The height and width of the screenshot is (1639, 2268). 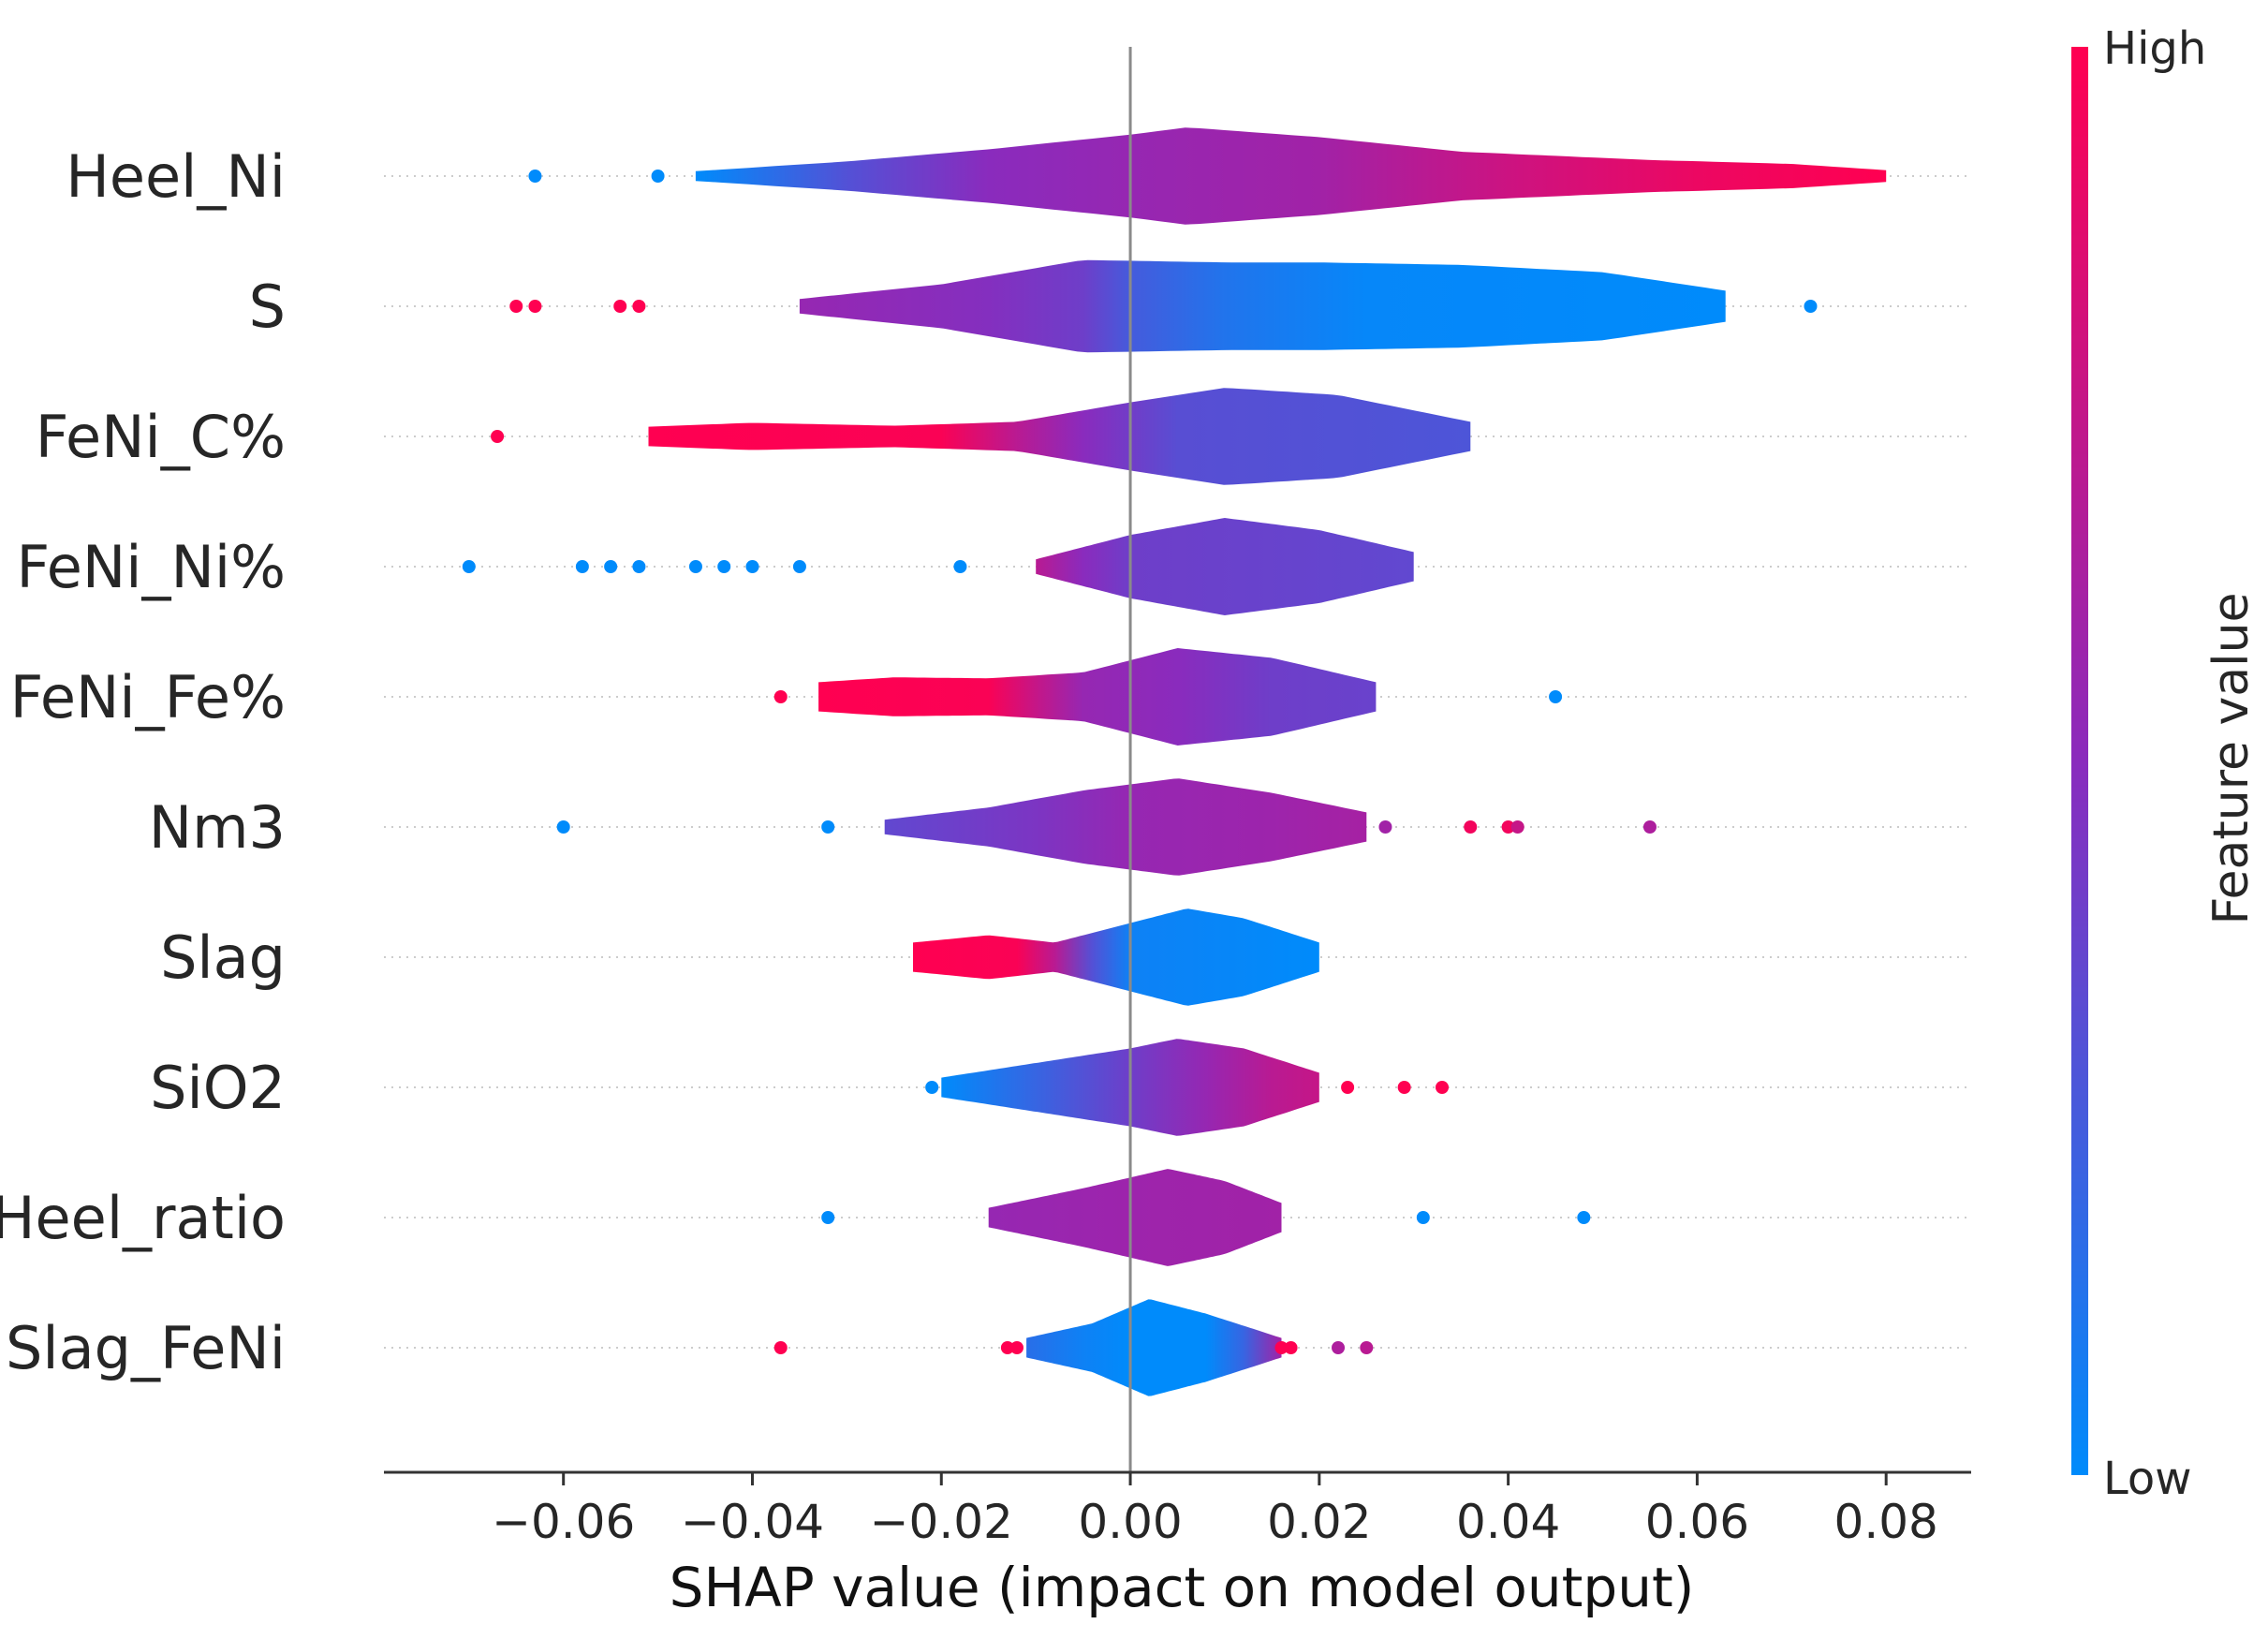 I want to click on violin-feni-fe, so click(x=1097, y=697).